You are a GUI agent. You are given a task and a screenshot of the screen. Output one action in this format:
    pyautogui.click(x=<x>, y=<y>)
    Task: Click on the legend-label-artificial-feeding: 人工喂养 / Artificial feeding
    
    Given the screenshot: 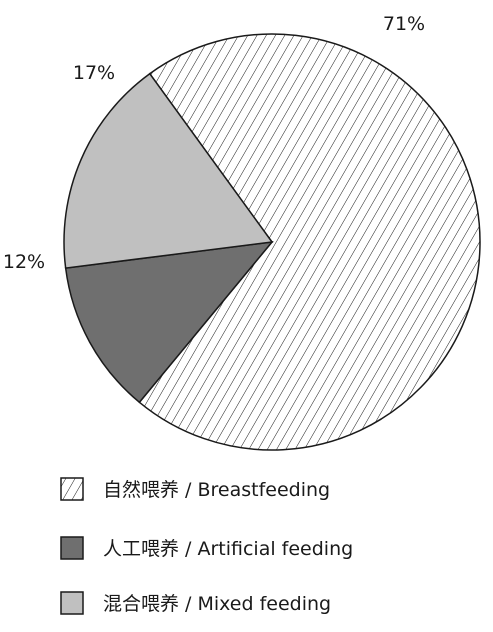 What is the action you would take?
    pyautogui.click(x=228, y=549)
    